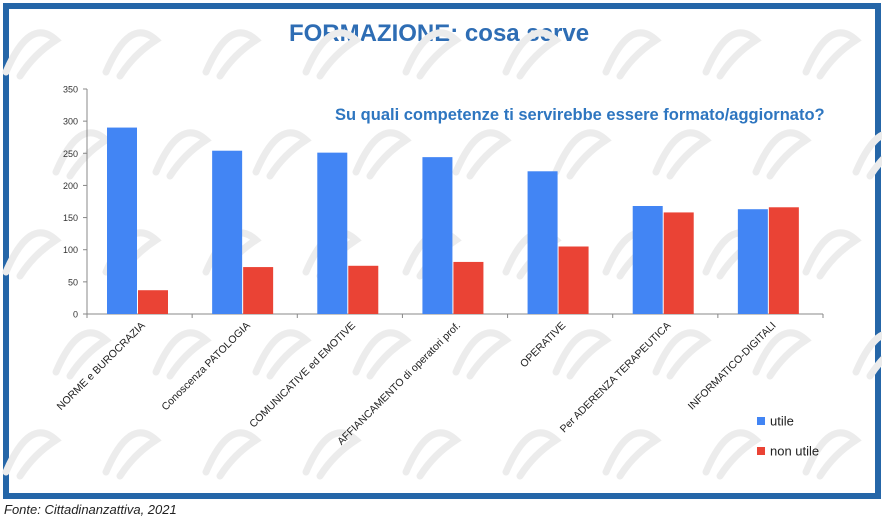 This screenshot has height=523, width=882. I want to click on legend-label: utile, so click(782, 421).